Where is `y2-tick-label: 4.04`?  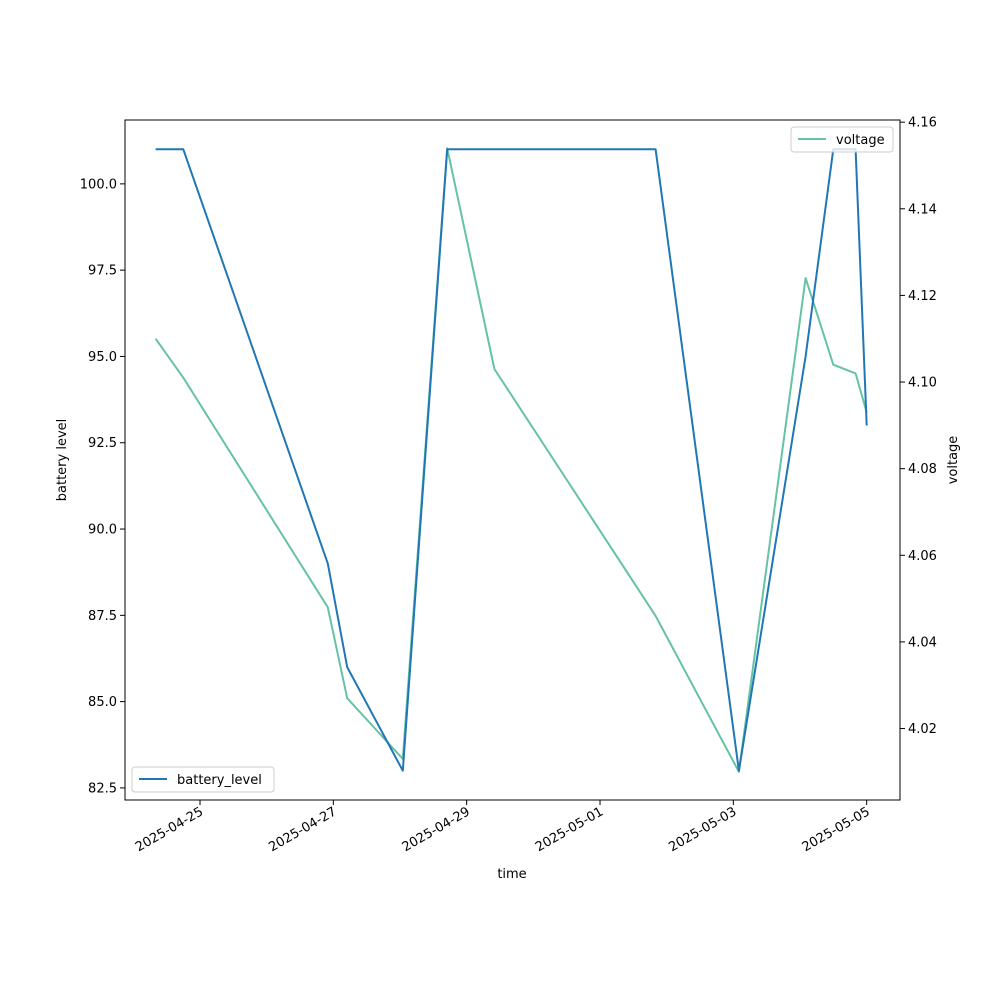 y2-tick-label: 4.04 is located at coordinates (922, 642).